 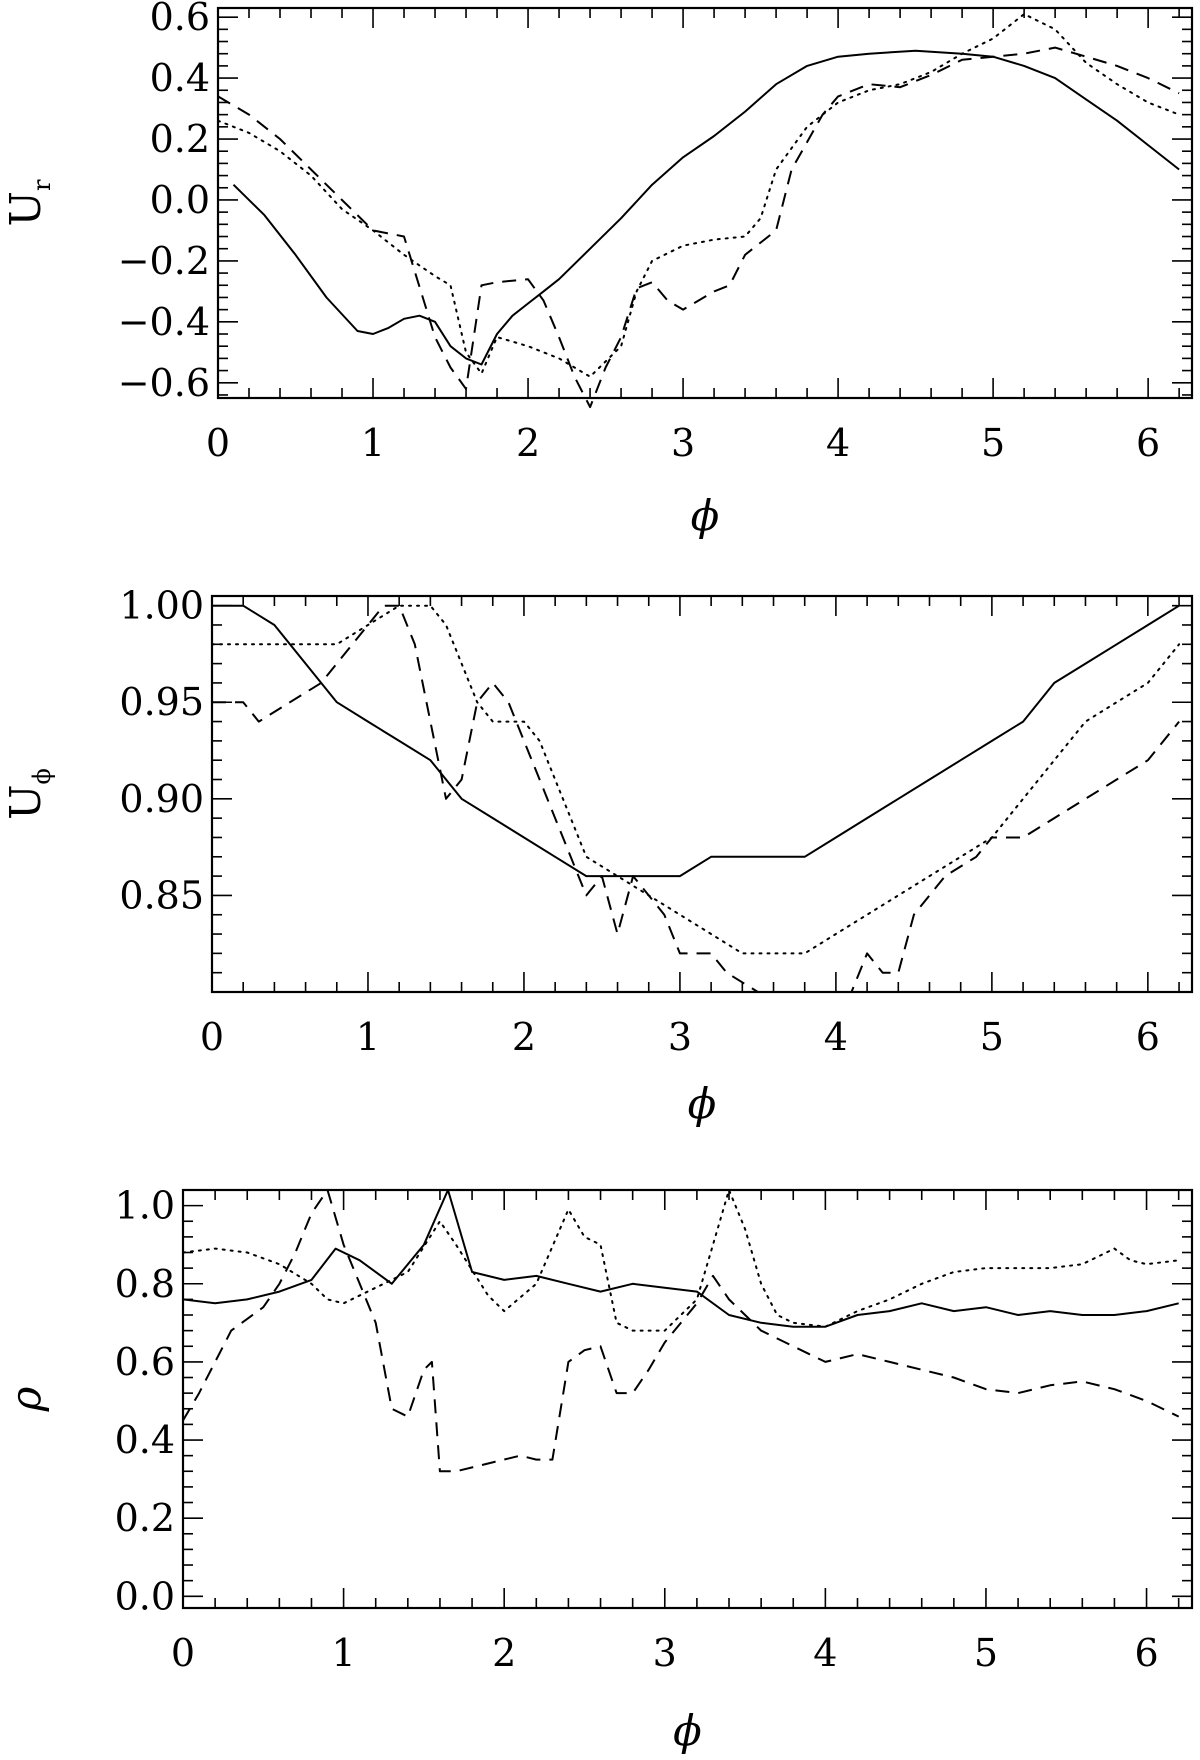 What do you see at coordinates (161, 895) in the screenshot?
I see `y-tick-label: 0.85` at bounding box center [161, 895].